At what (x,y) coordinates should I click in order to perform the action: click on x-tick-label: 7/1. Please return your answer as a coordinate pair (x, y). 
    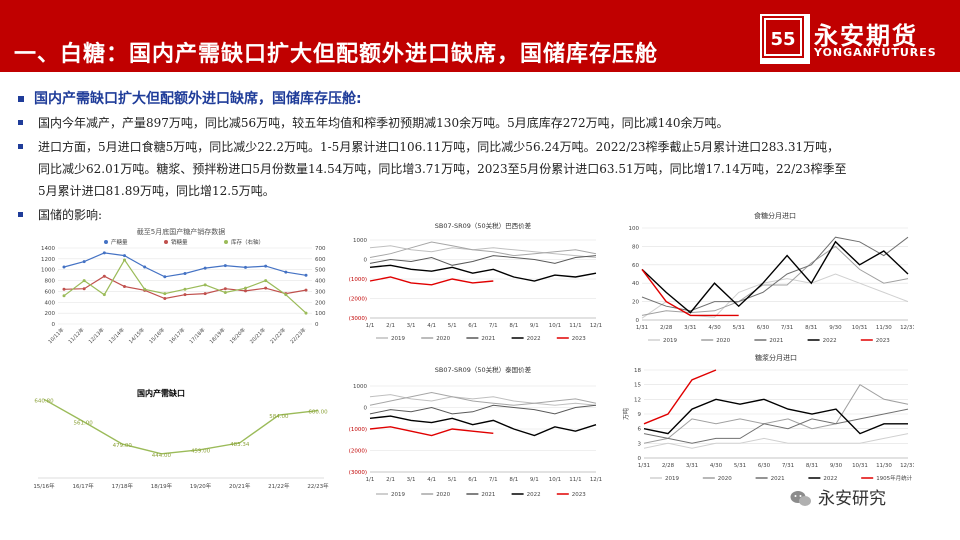
    Looking at the image, I should click on (493, 326).